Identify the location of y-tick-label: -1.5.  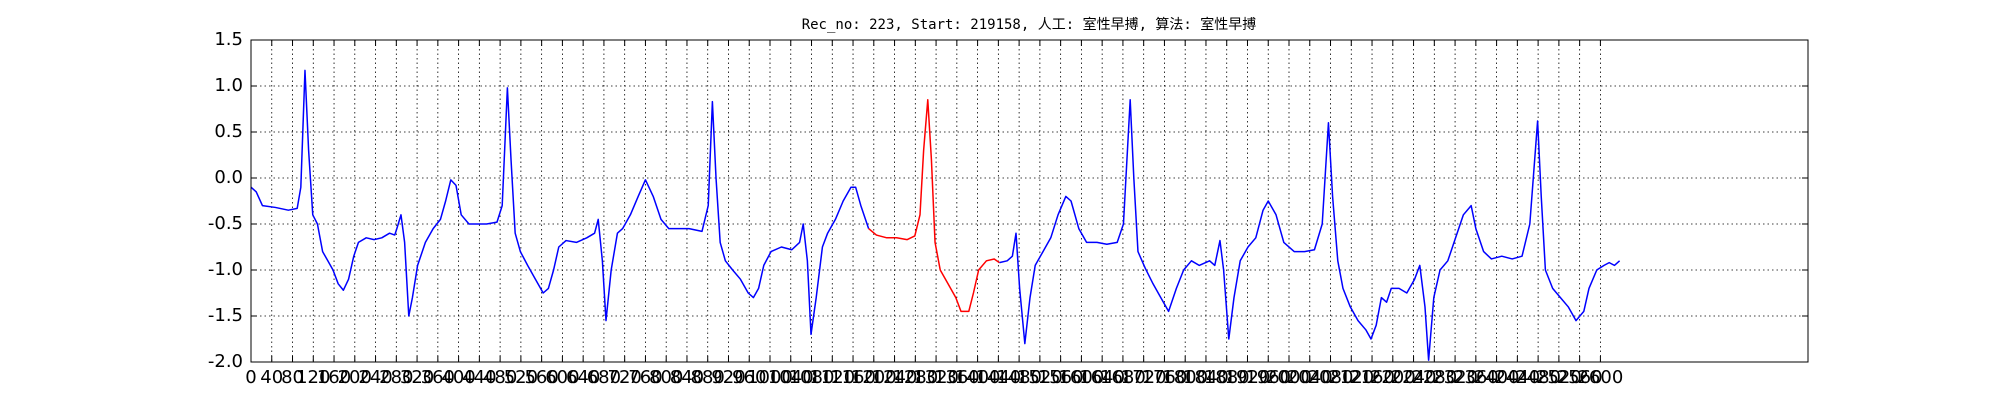
(225, 315).